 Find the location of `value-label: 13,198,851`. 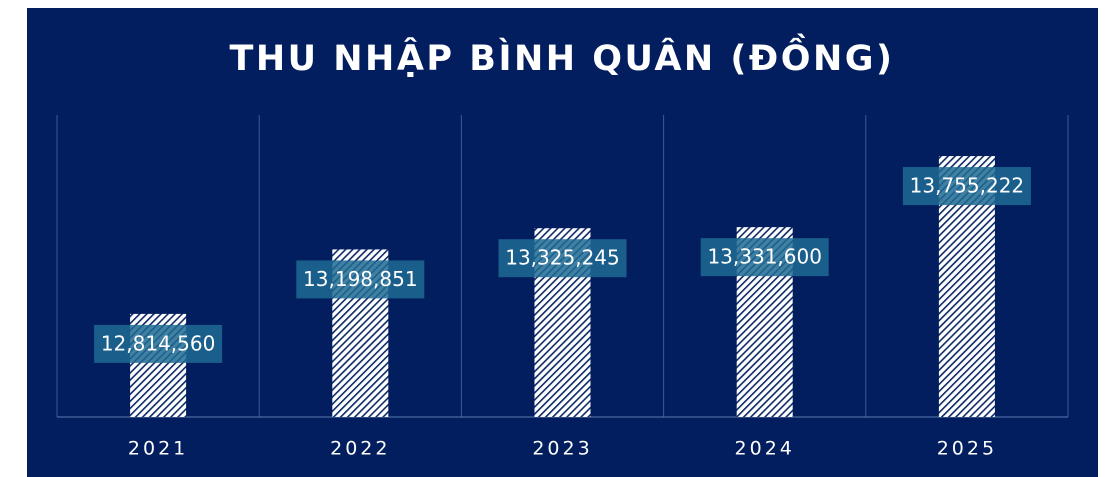

value-label: 13,198,851 is located at coordinates (360, 279).